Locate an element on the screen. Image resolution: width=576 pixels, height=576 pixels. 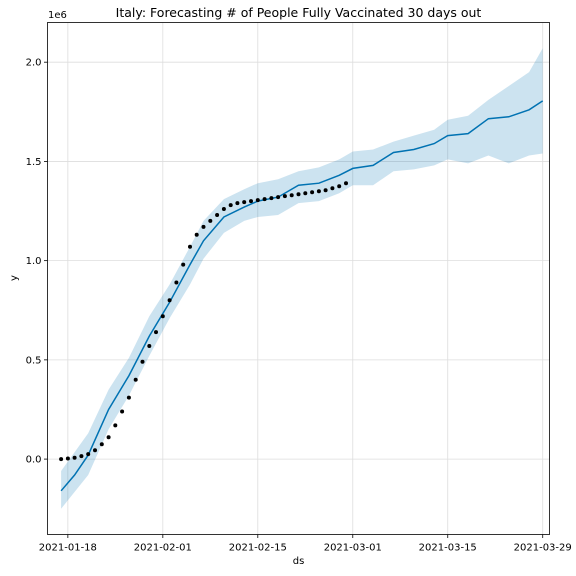
x-axis-label: ds is located at coordinates (299, 561).